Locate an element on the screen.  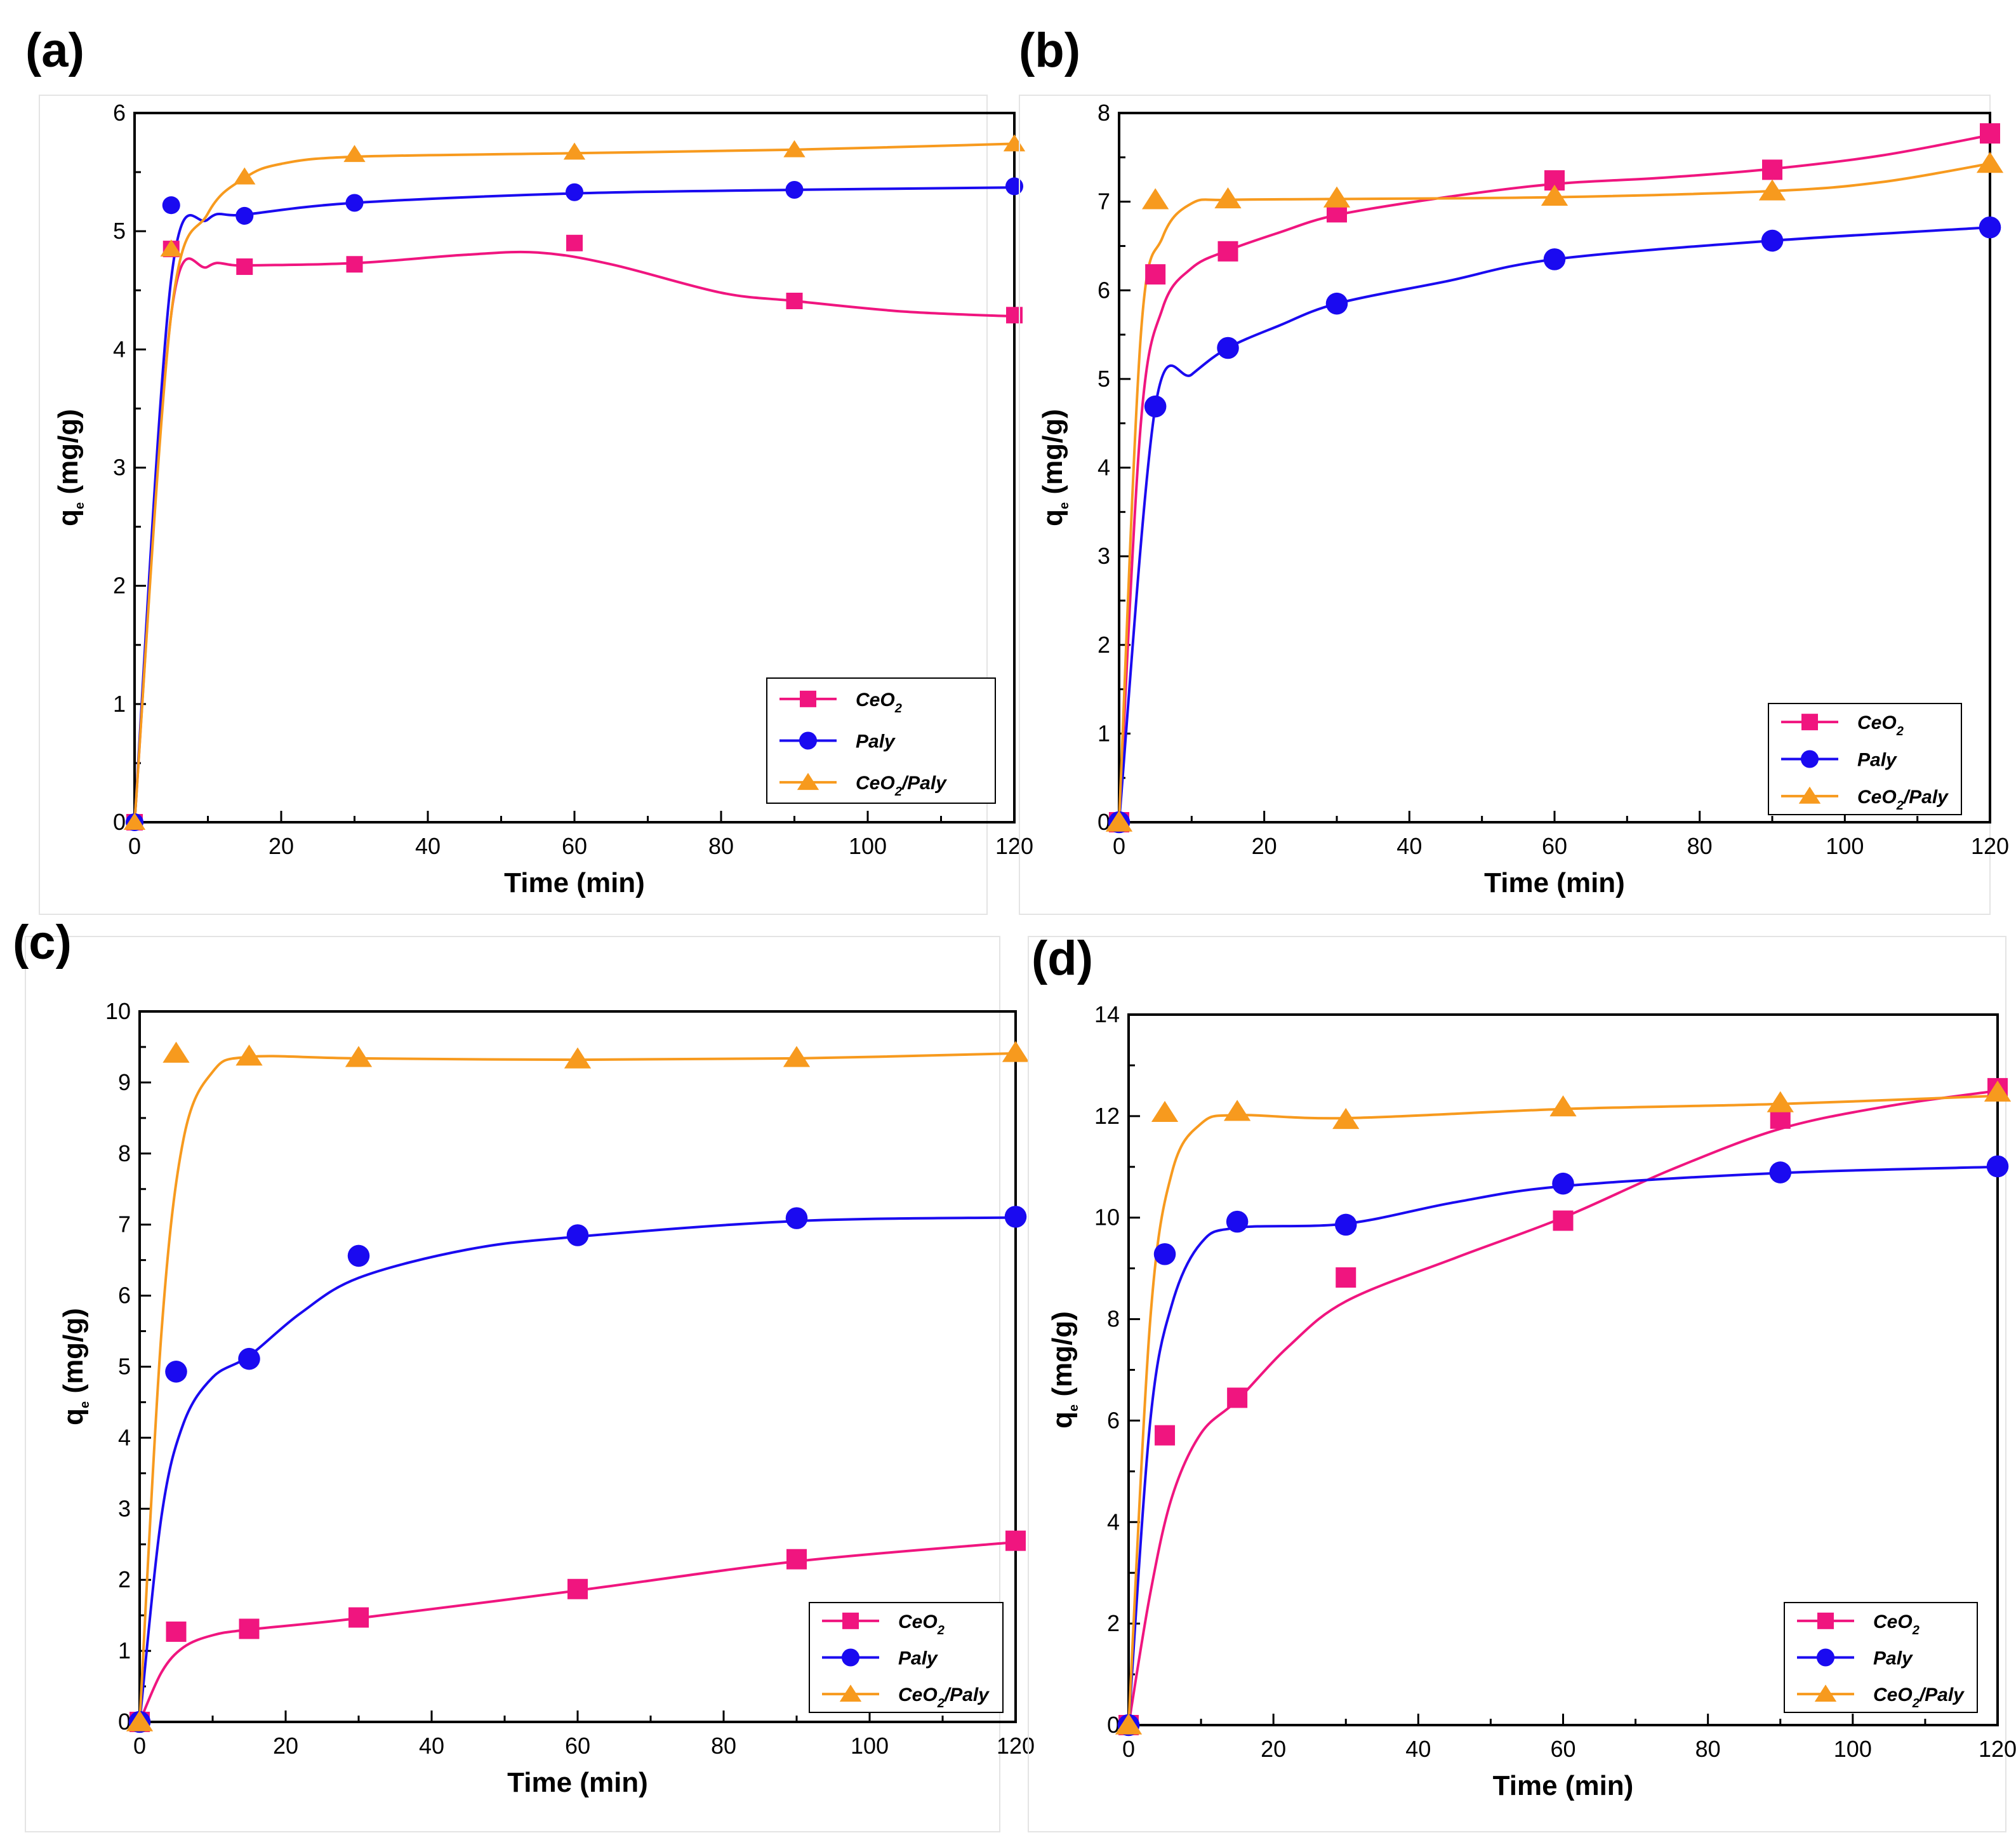
legend-marker-CeO2 is located at coordinates (1825, 1620).